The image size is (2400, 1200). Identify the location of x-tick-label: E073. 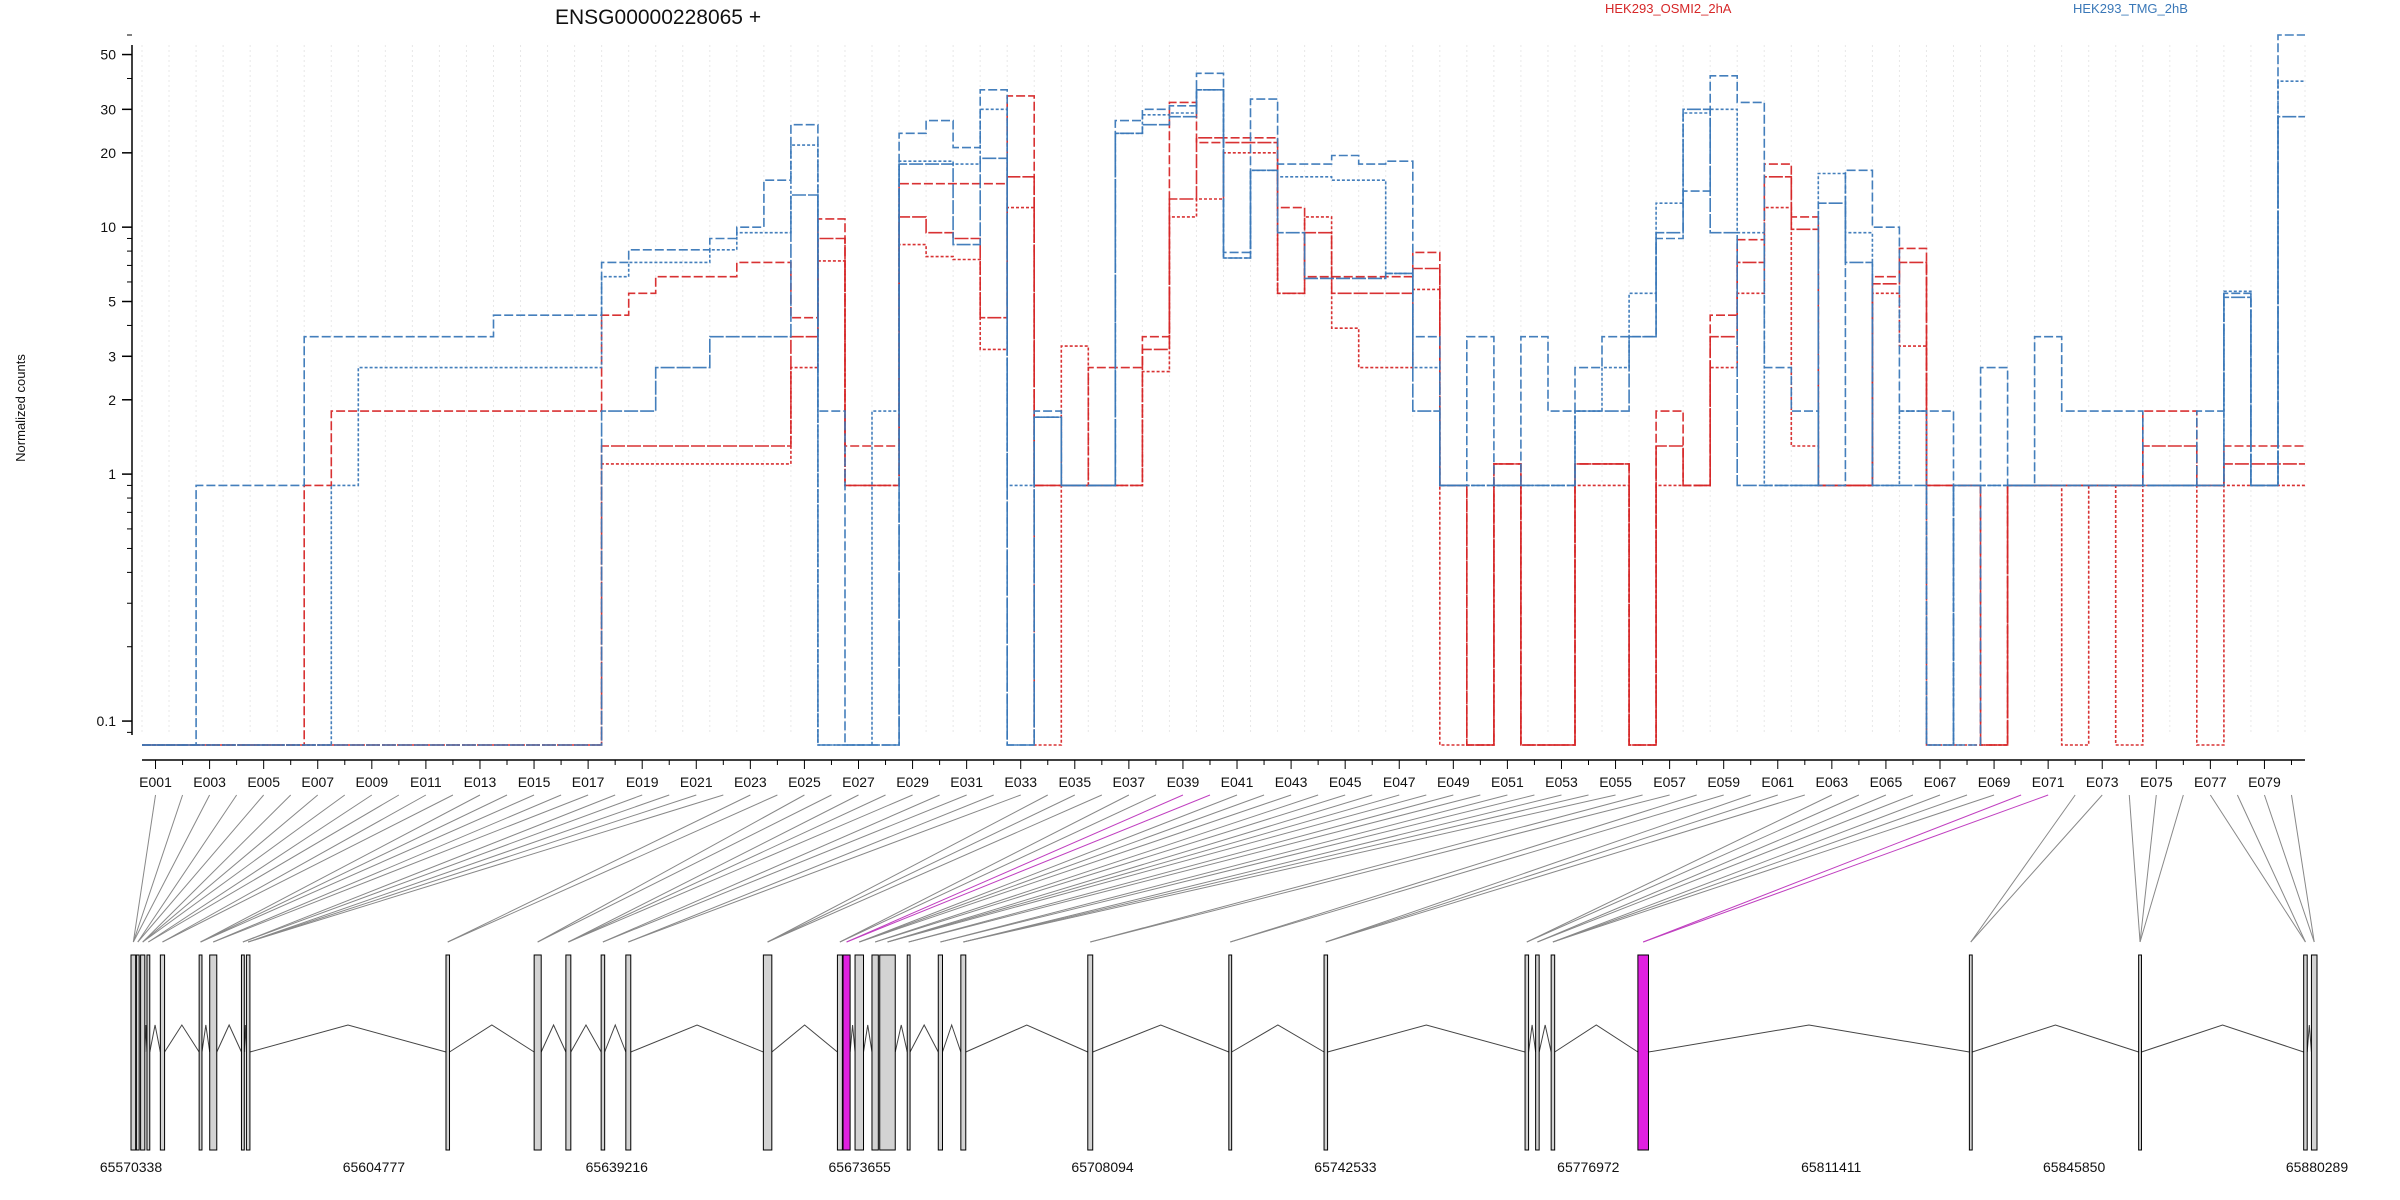
(2102, 782).